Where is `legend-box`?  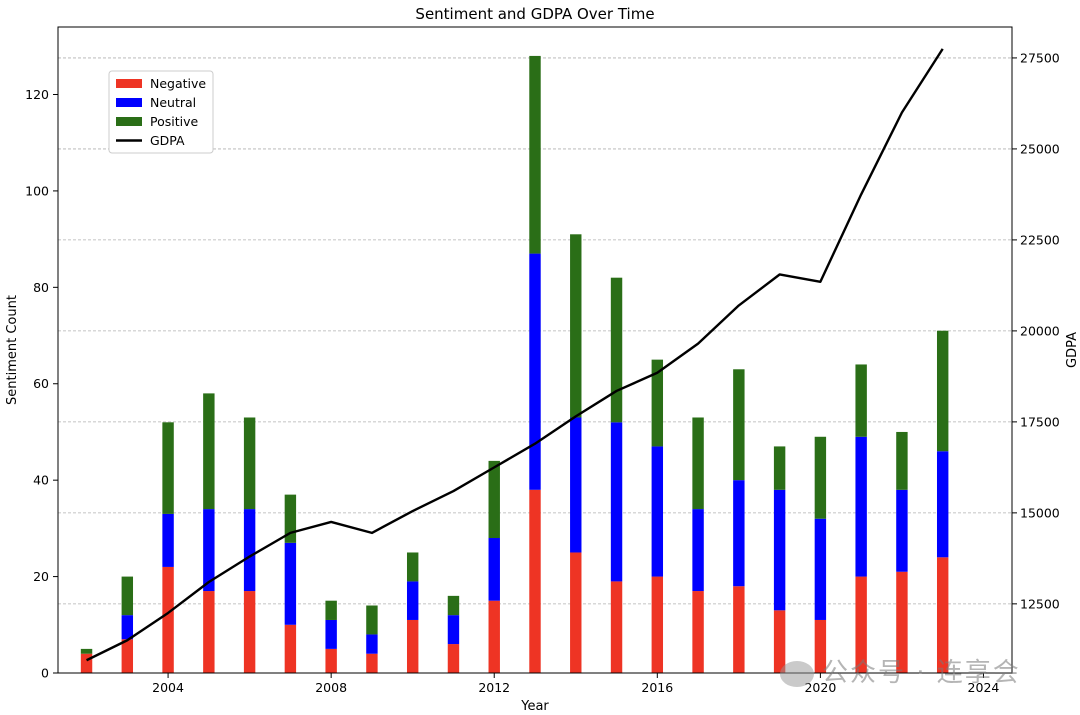
legend-box is located at coordinates (161, 112).